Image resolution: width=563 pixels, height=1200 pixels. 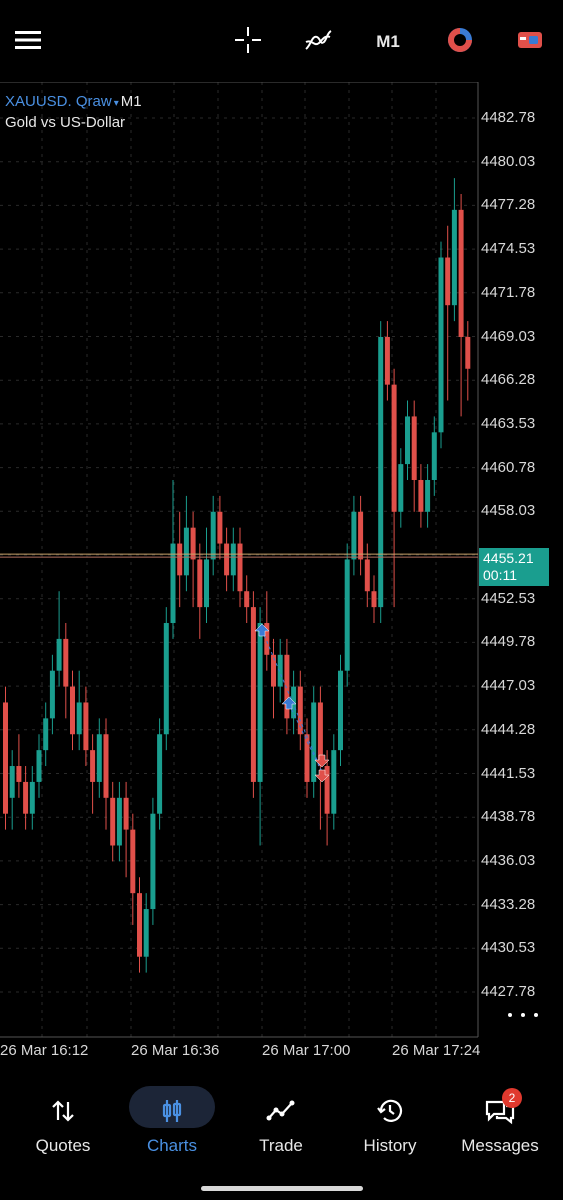 What do you see at coordinates (390, 1111) in the screenshot?
I see `history-icon` at bounding box center [390, 1111].